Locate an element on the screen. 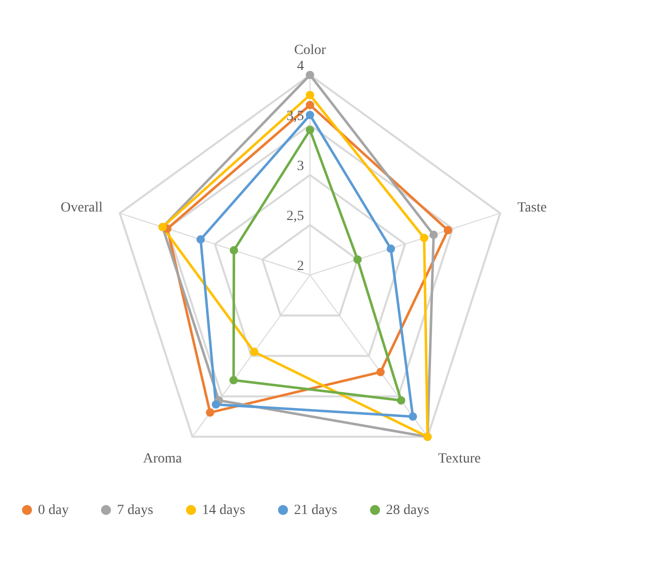  spoke-label: Color is located at coordinates (310, 50).